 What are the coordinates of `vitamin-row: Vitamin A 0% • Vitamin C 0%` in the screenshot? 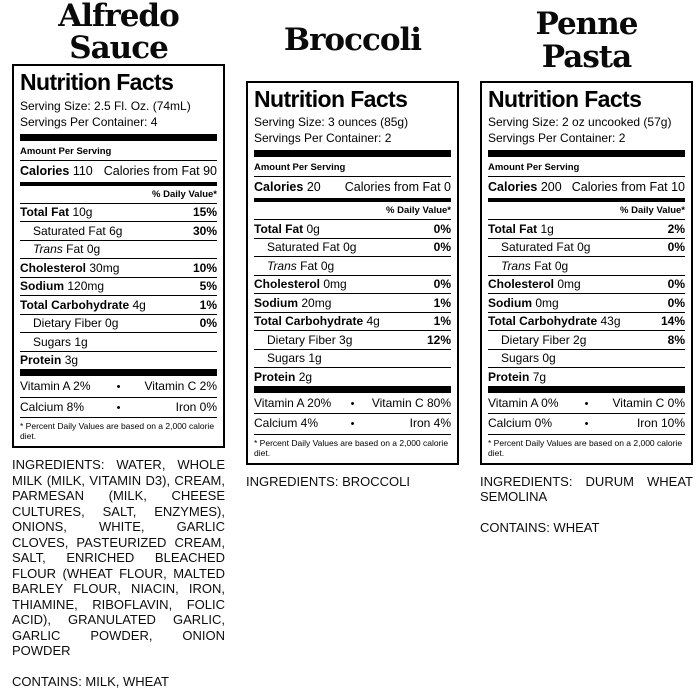 It's located at (586, 404).